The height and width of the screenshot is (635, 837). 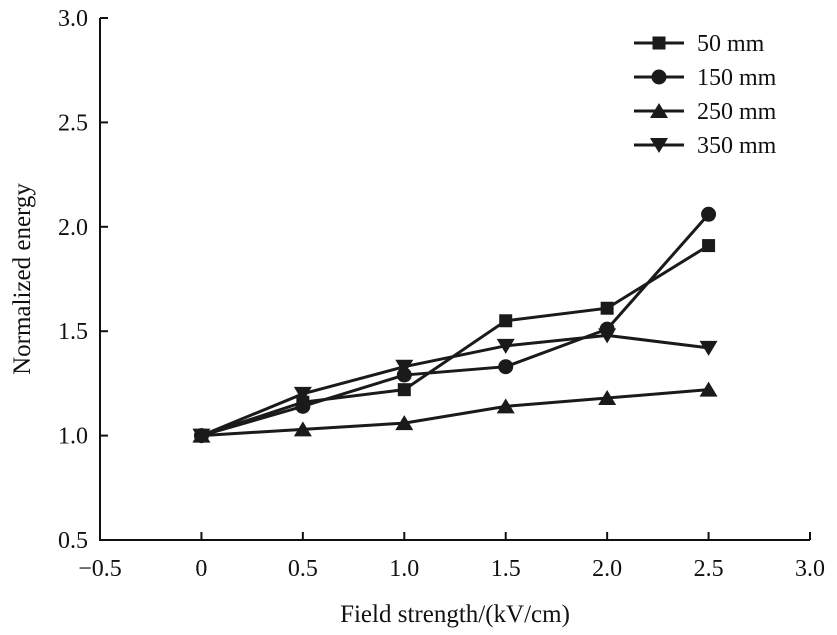 What do you see at coordinates (73, 19) in the screenshot?
I see `y-tick-label: 3.0` at bounding box center [73, 19].